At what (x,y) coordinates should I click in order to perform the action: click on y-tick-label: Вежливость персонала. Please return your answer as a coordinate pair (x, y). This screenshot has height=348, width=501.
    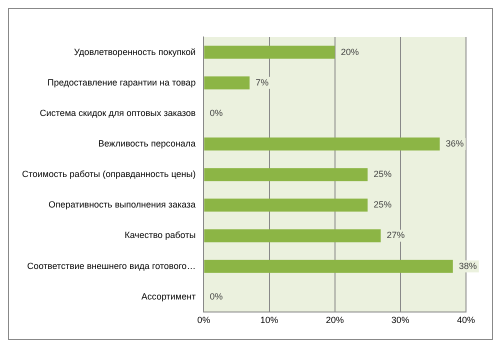
    Looking at the image, I should click on (147, 143).